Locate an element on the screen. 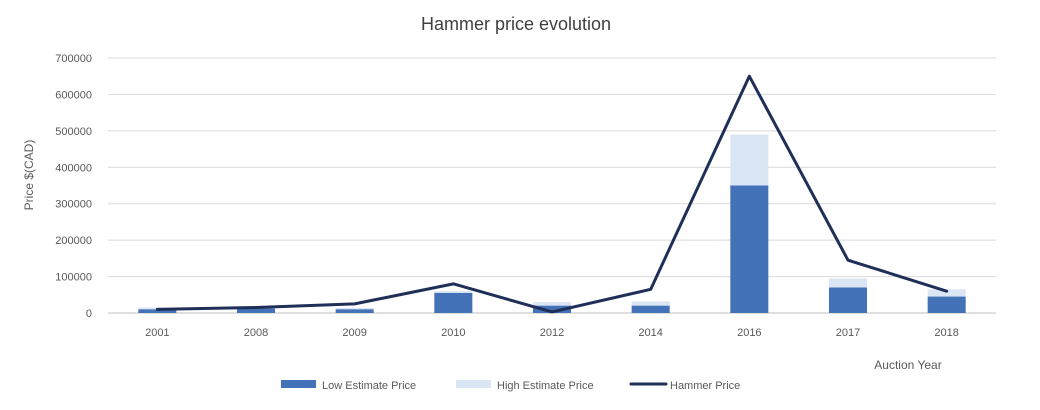  legend-label-high-estimate-price: High Estimate Price is located at coordinates (545, 386).